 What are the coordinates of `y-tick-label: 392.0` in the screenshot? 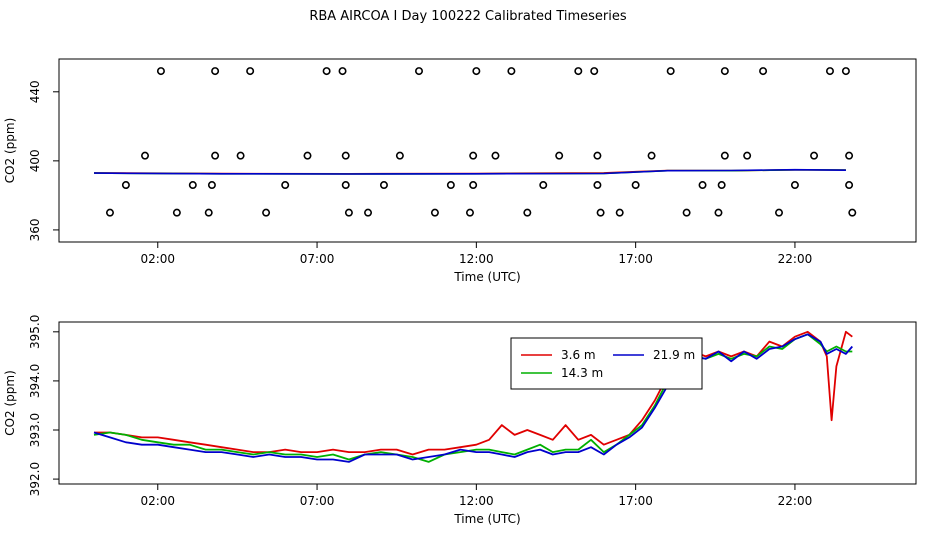 It's located at (35, 479).